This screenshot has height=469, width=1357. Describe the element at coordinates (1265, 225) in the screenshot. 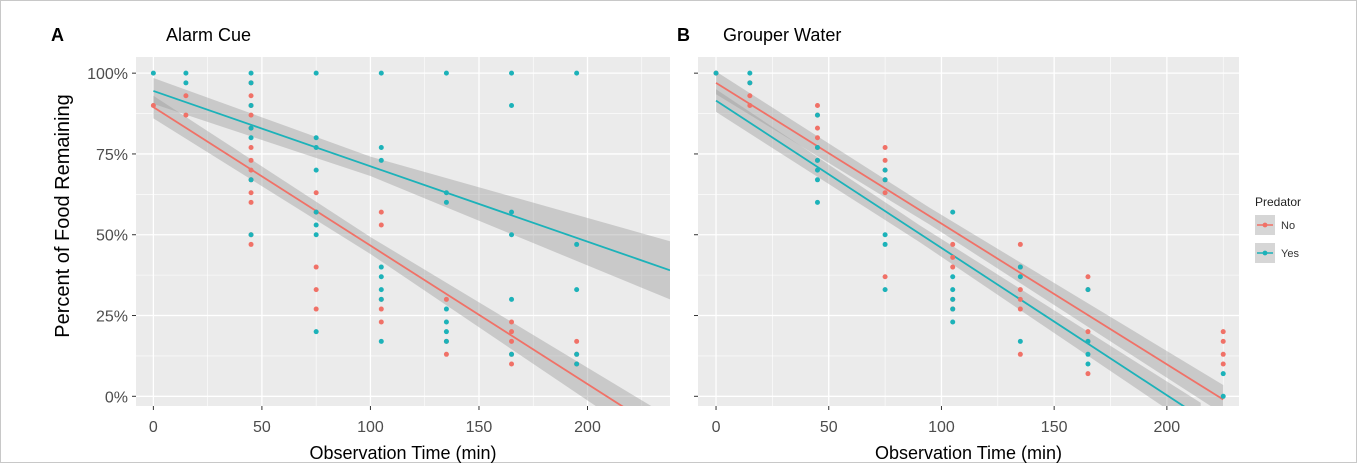

I see `legend-dot-no` at that location.